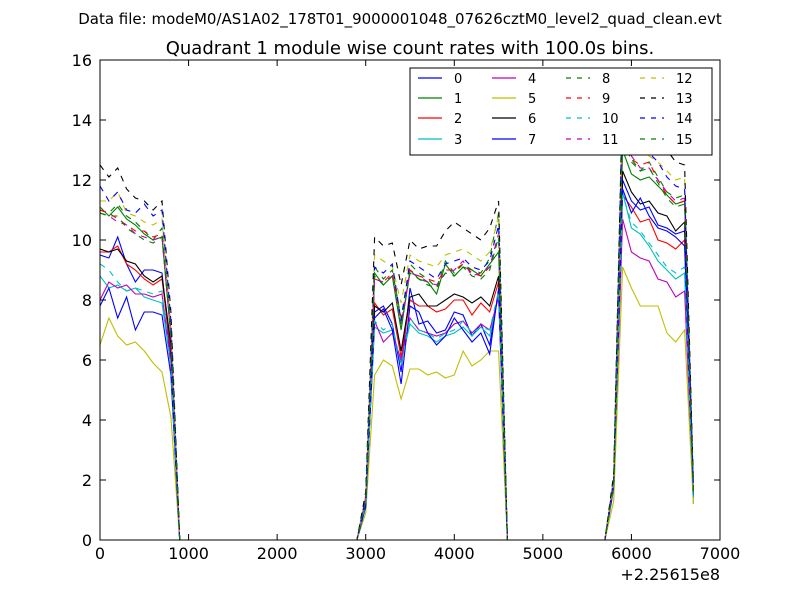  Describe the element at coordinates (82, 60) in the screenshot. I see `y-tick-label: 16` at that location.